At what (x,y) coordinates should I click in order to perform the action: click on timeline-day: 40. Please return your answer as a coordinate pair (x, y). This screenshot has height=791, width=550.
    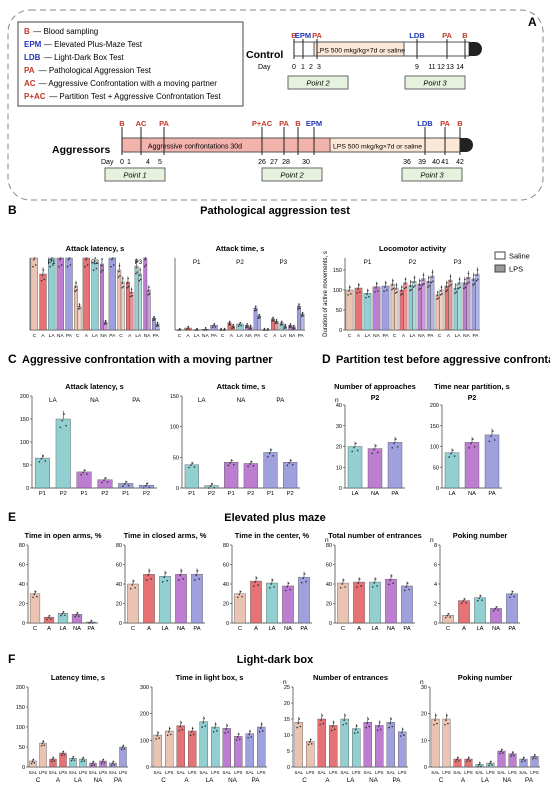
    Looking at the image, I should click on (436, 162).